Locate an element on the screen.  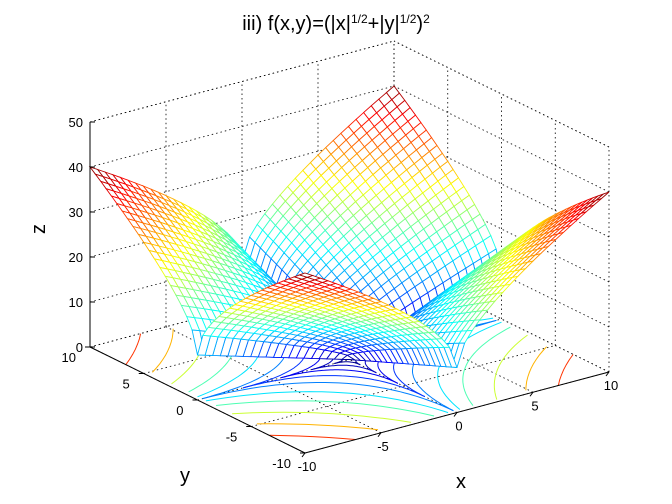
mesh-cell is located at coordinates (306, 275).